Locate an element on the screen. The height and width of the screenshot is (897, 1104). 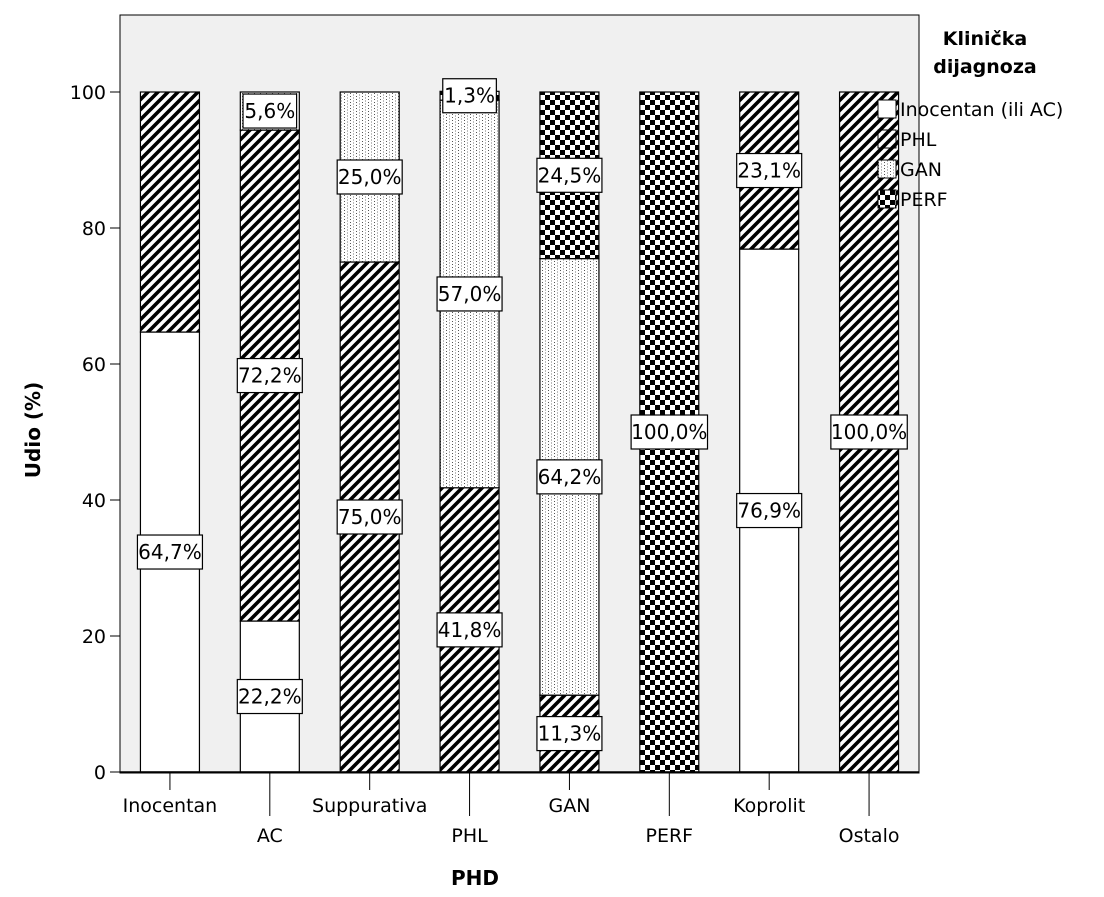
data-label: 23,1% is located at coordinates (769, 171).